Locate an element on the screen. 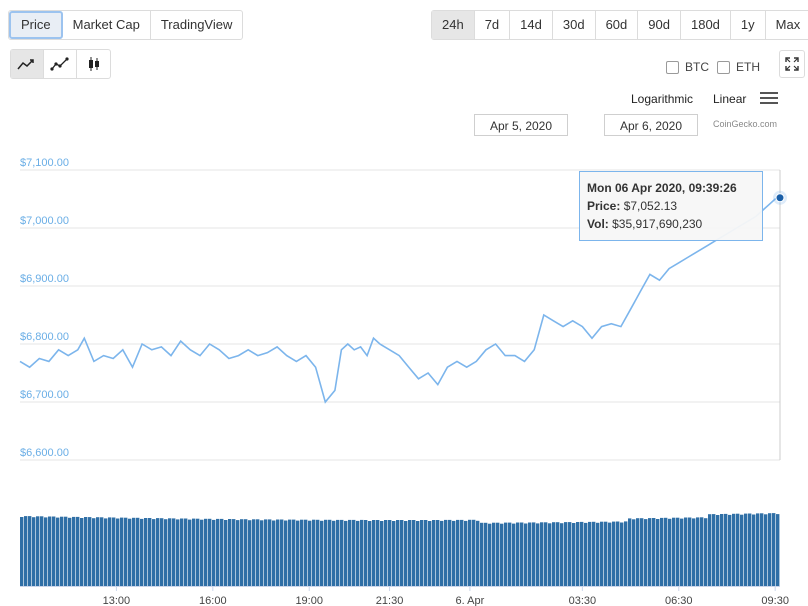 The height and width of the screenshot is (606, 808). tooltip-price: $7,052.13 is located at coordinates (650, 206).